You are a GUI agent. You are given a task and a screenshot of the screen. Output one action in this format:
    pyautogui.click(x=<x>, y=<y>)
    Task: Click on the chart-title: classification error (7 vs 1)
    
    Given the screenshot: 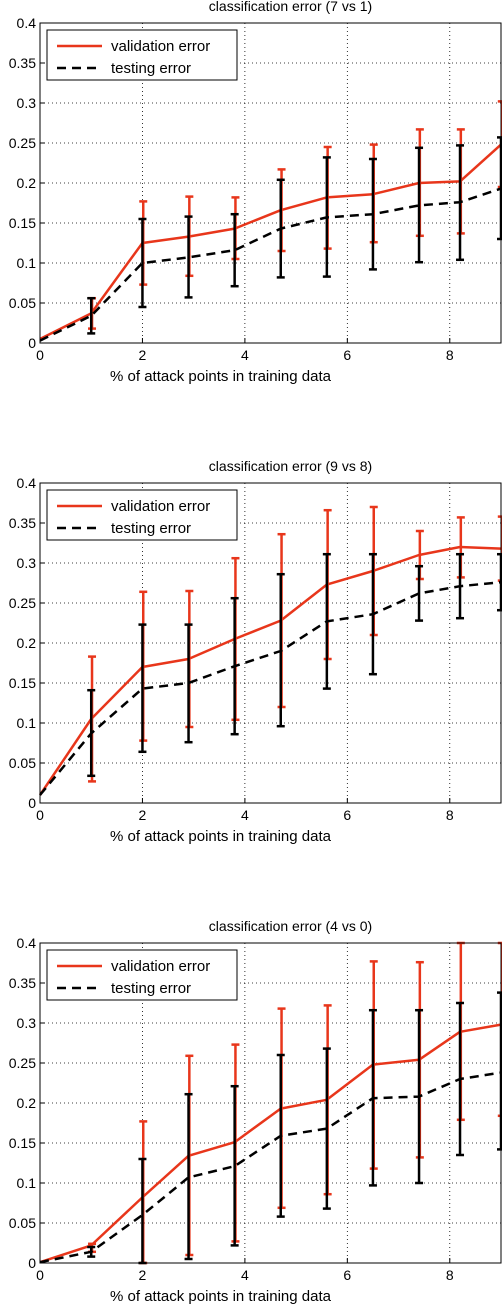 What is the action you would take?
    pyautogui.click(x=290, y=7)
    